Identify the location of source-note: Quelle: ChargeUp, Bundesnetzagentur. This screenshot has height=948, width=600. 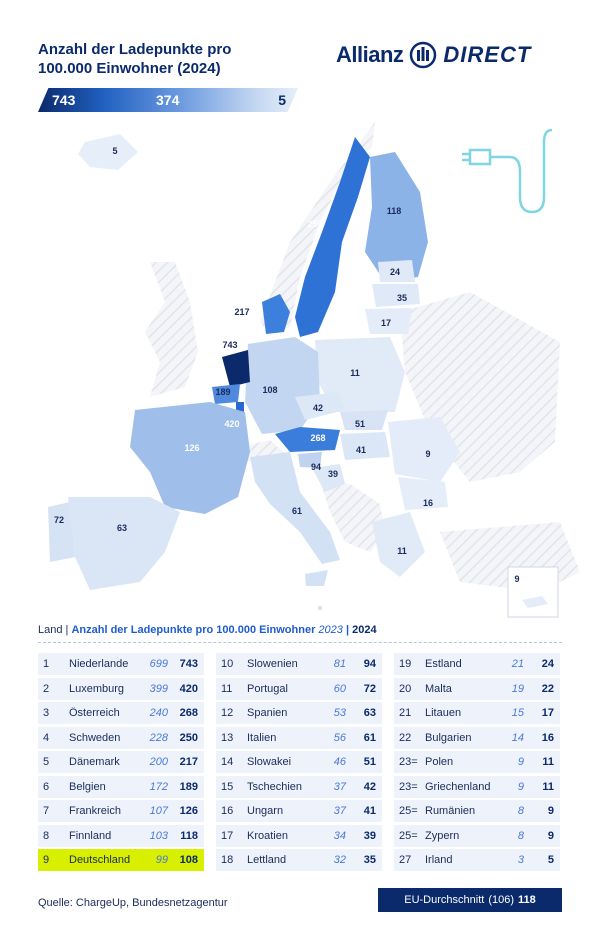
(133, 903).